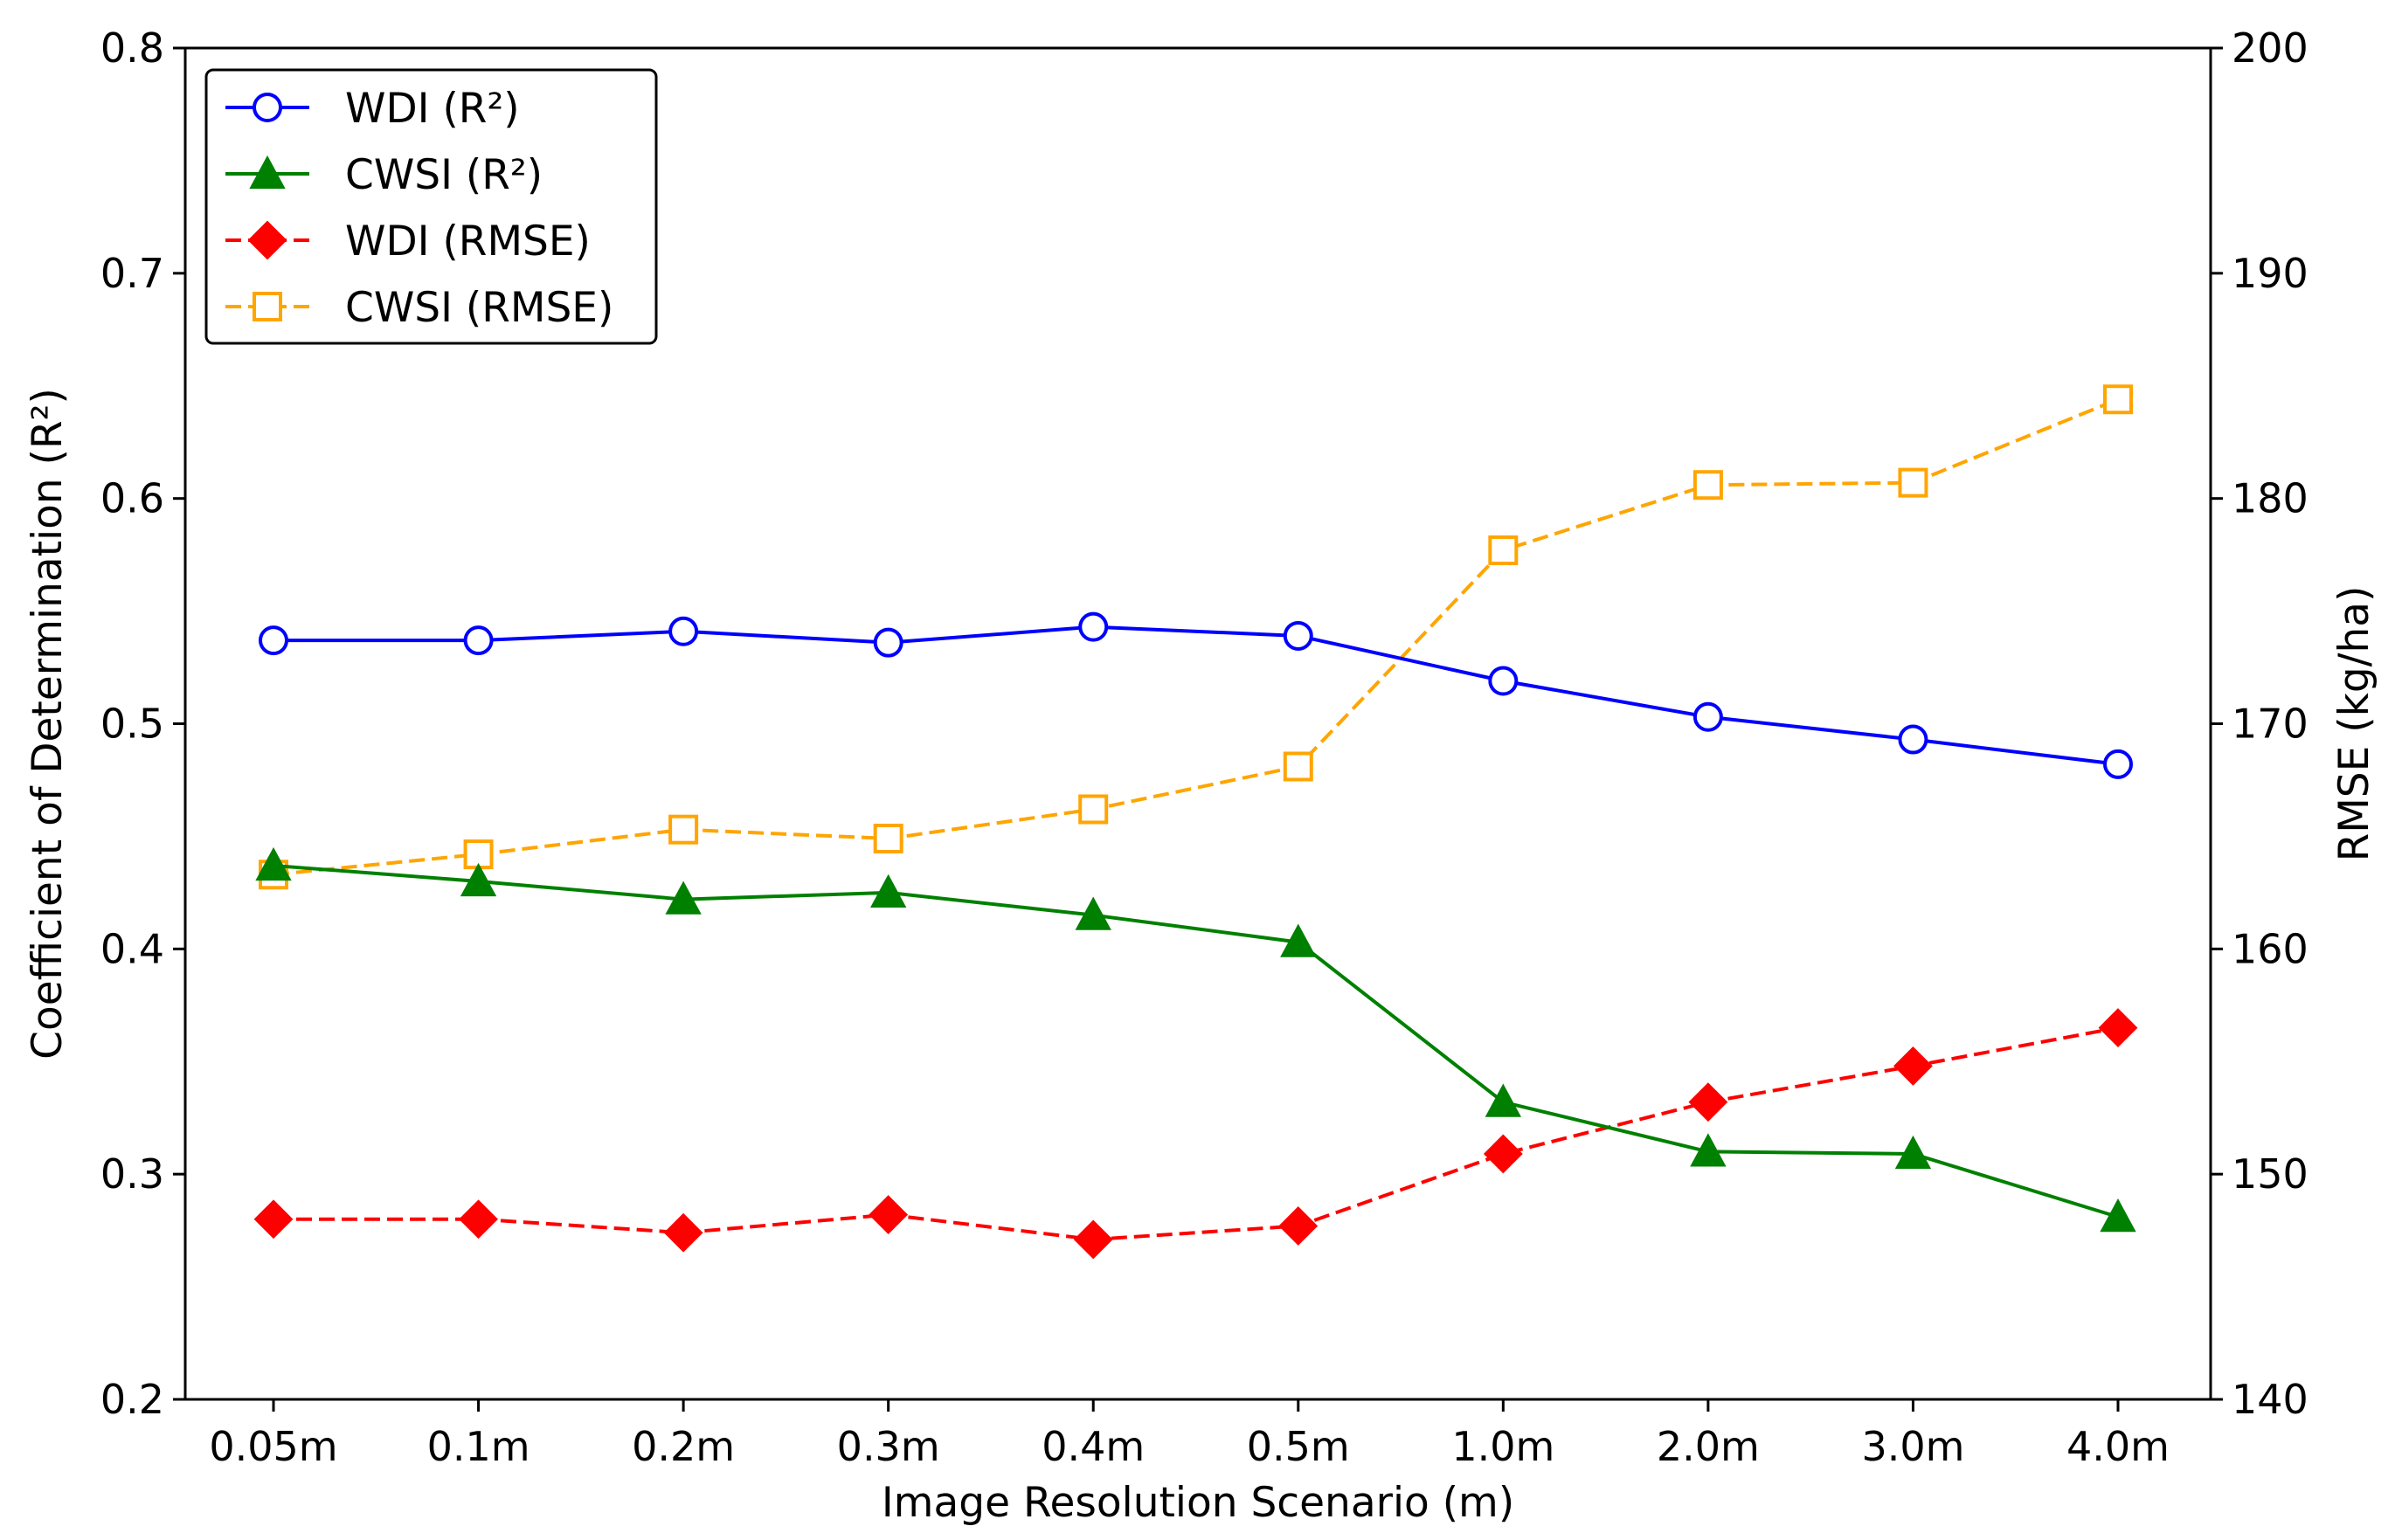 The image size is (2395, 1540). What do you see at coordinates (273, 1446) in the screenshot?
I see `x-tick-label: 0.05m` at bounding box center [273, 1446].